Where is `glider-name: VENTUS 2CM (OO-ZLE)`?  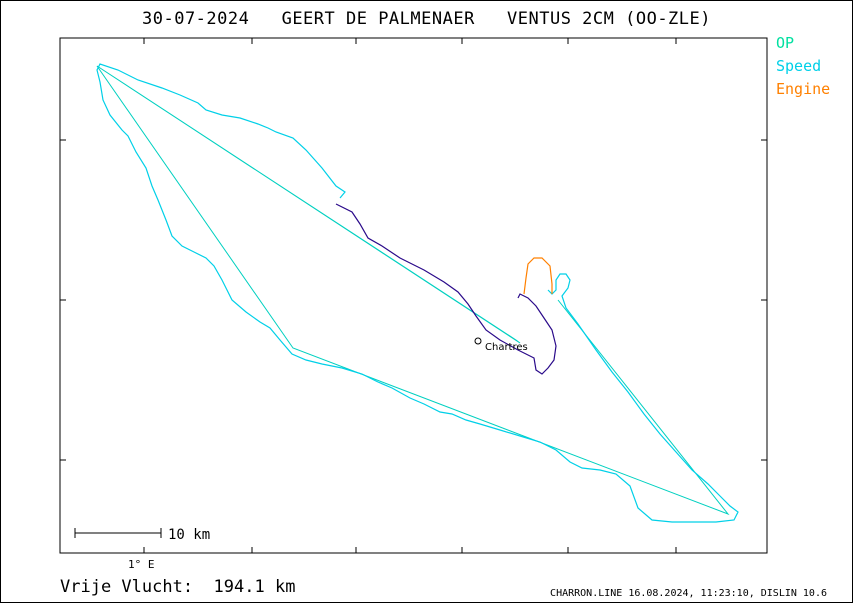 glider-name: VENTUS 2CM (OO-ZLE) is located at coordinates (609, 19).